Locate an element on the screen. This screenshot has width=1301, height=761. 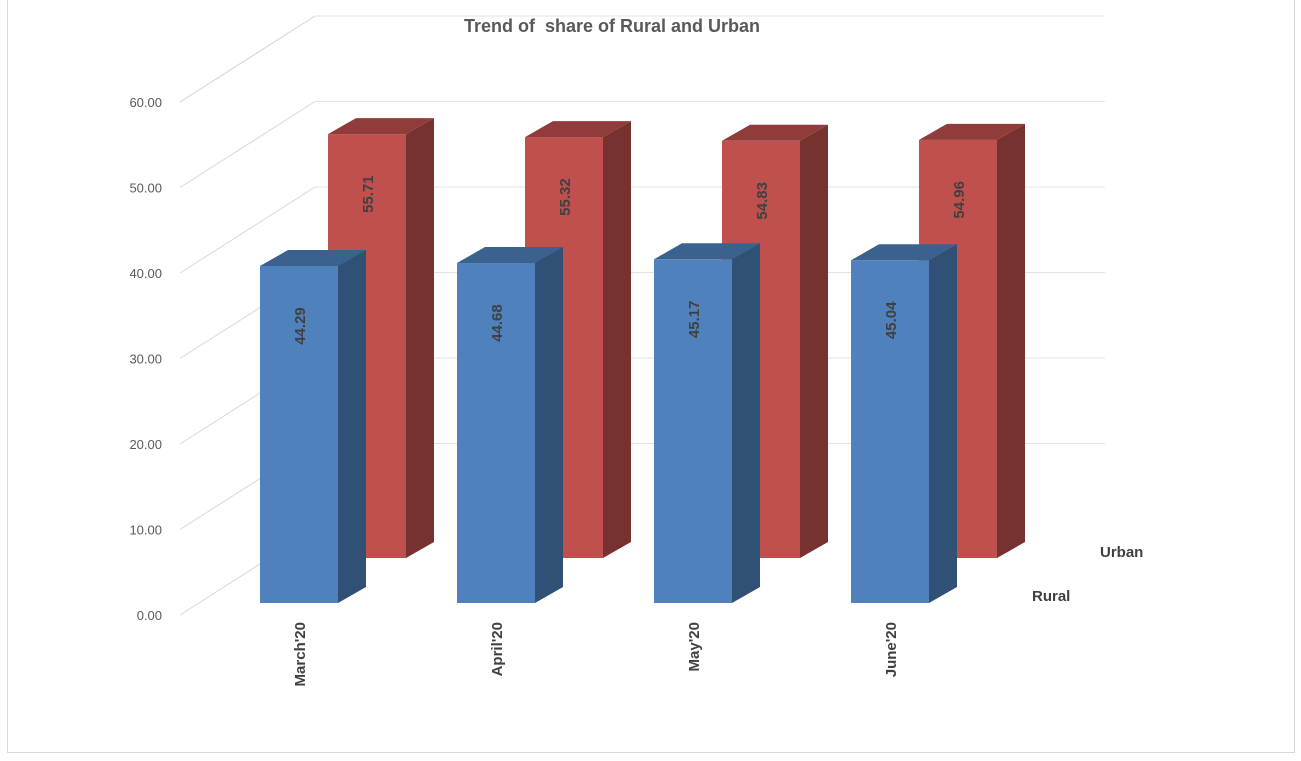
y-tick-label: 40.00 is located at coordinates (145, 273).